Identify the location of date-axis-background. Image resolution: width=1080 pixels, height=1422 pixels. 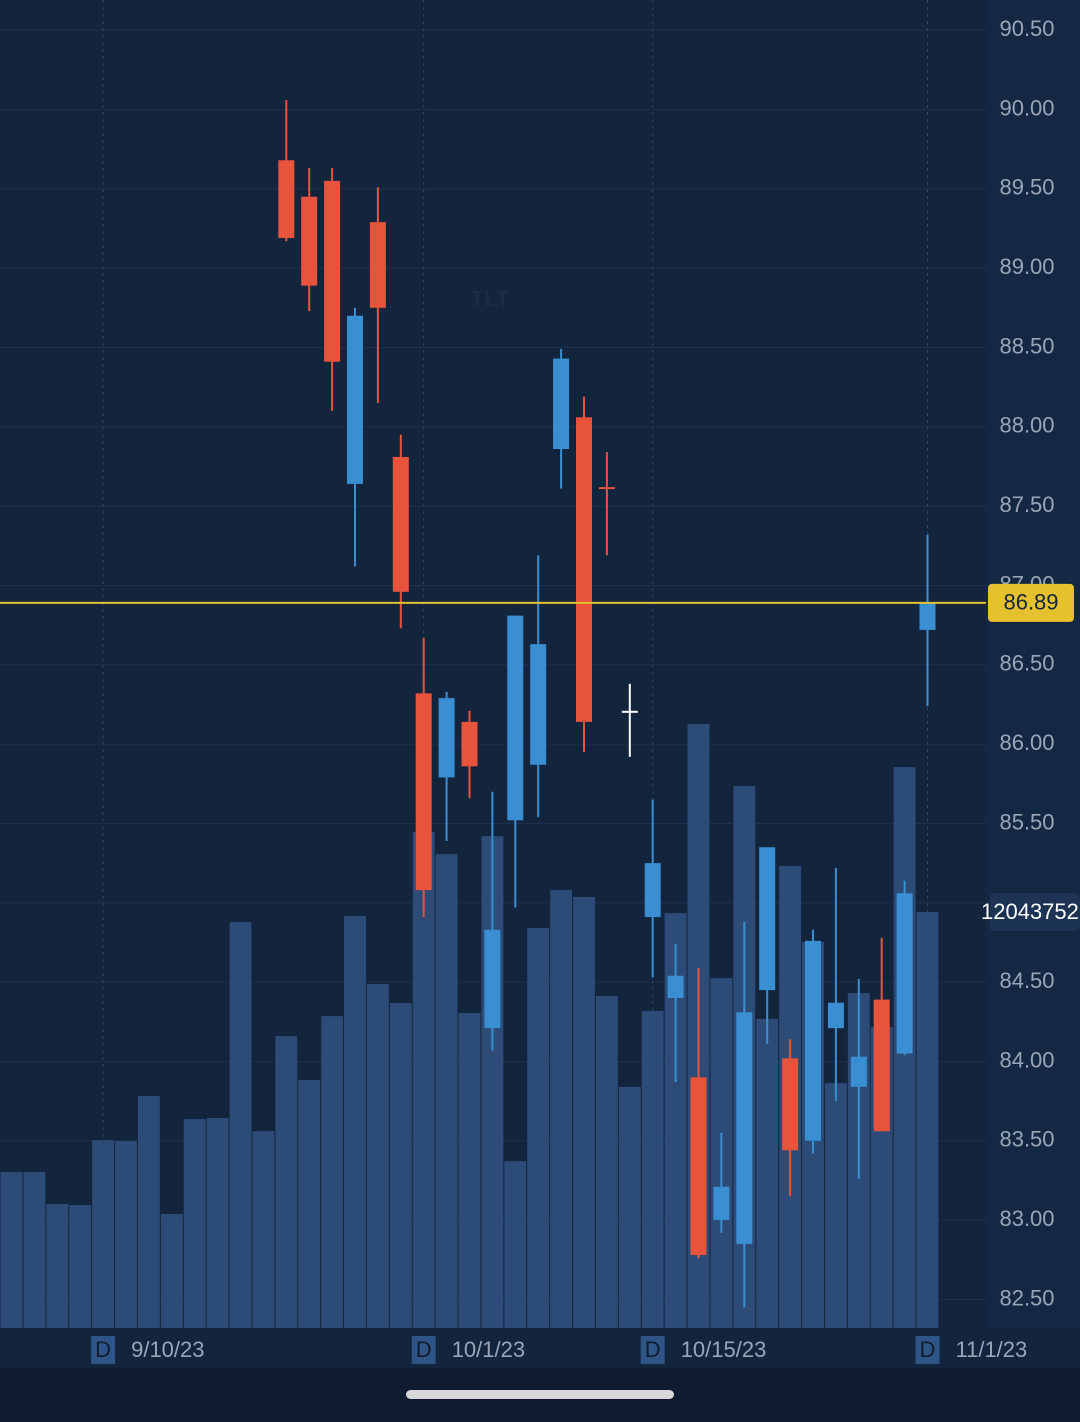
(540, 1348).